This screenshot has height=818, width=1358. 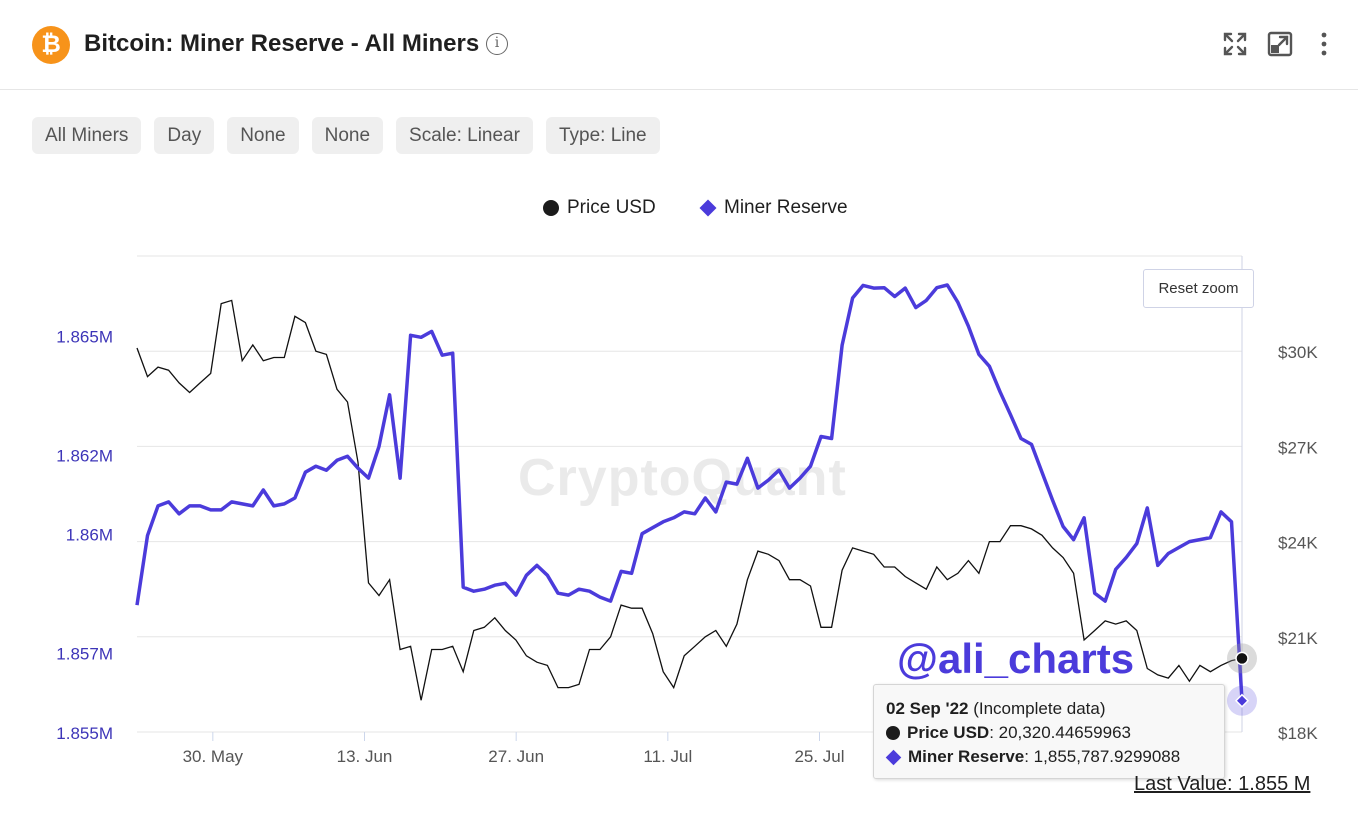 What do you see at coordinates (893, 757) in the screenshot?
I see `tooltip-reserve-marker` at bounding box center [893, 757].